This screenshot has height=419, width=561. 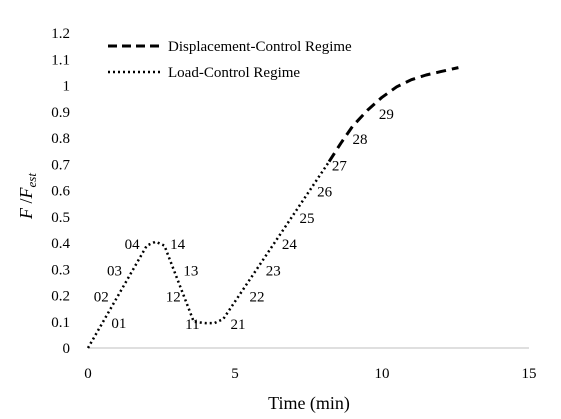 What do you see at coordinates (386, 115) in the screenshot?
I see `point-label: 29` at bounding box center [386, 115].